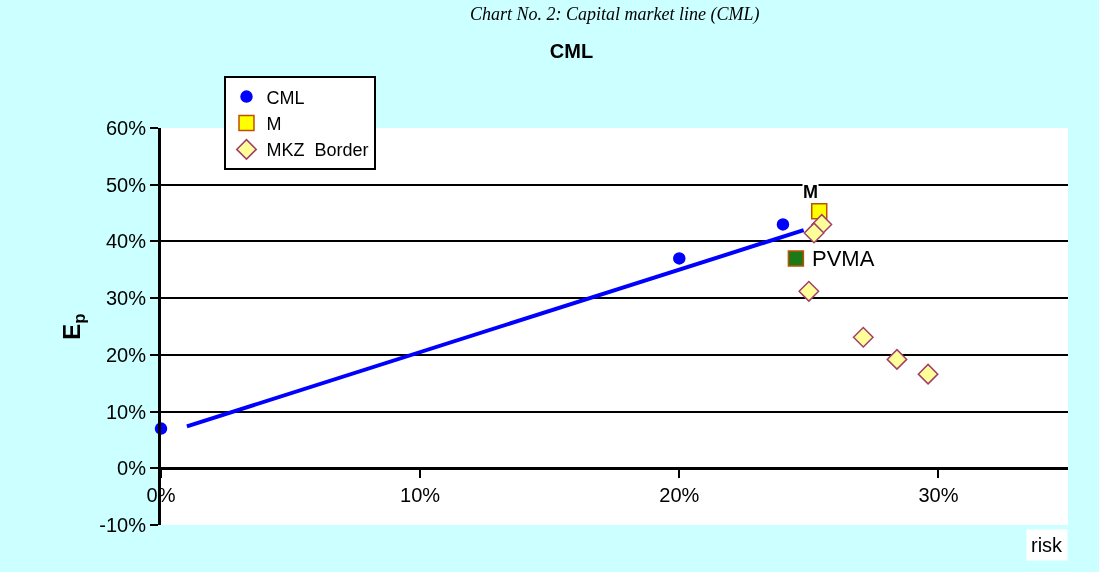  Describe the element at coordinates (615, 14) in the screenshot. I see `chart-subtitle: Chart No. 2: Capital market line (CML)` at that location.